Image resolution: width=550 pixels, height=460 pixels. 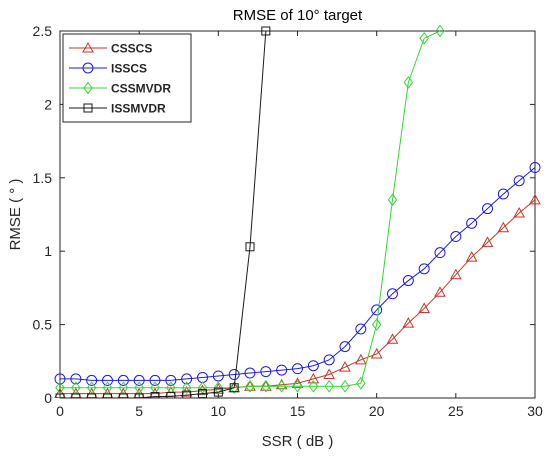 I want to click on y-tick-label: 2, so click(x=48, y=104).